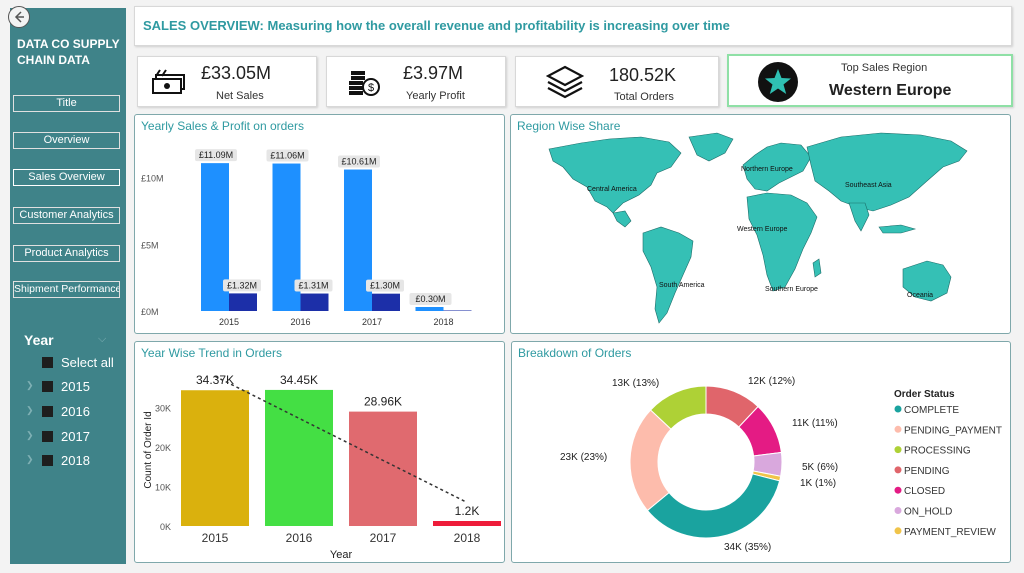 Image resolution: width=1024 pixels, height=573 pixels. Describe the element at coordinates (771, 381) in the screenshot. I see `donut-data-label: 12K (12%)` at that location.